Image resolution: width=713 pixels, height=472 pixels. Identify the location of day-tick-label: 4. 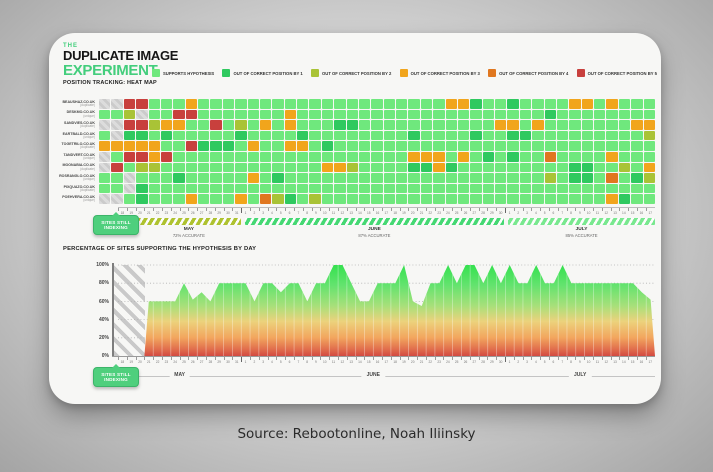
(272, 361).